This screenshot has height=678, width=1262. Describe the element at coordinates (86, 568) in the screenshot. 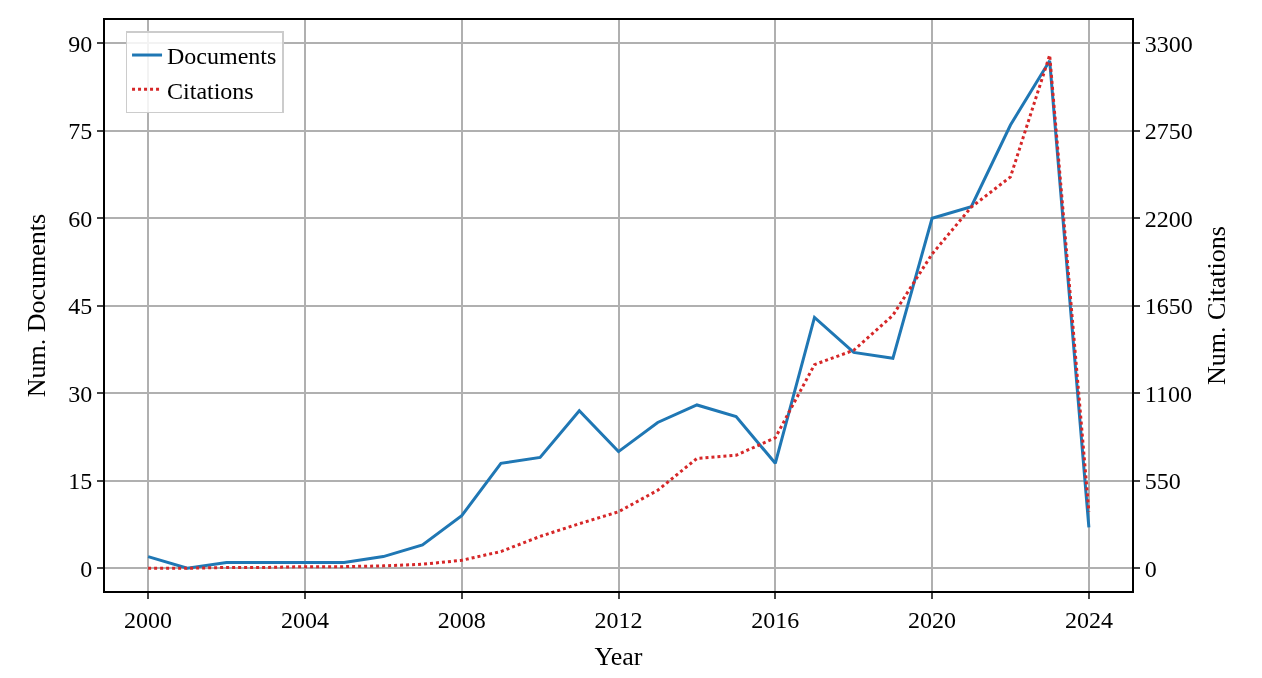

I see `y-tick-label: 0` at that location.